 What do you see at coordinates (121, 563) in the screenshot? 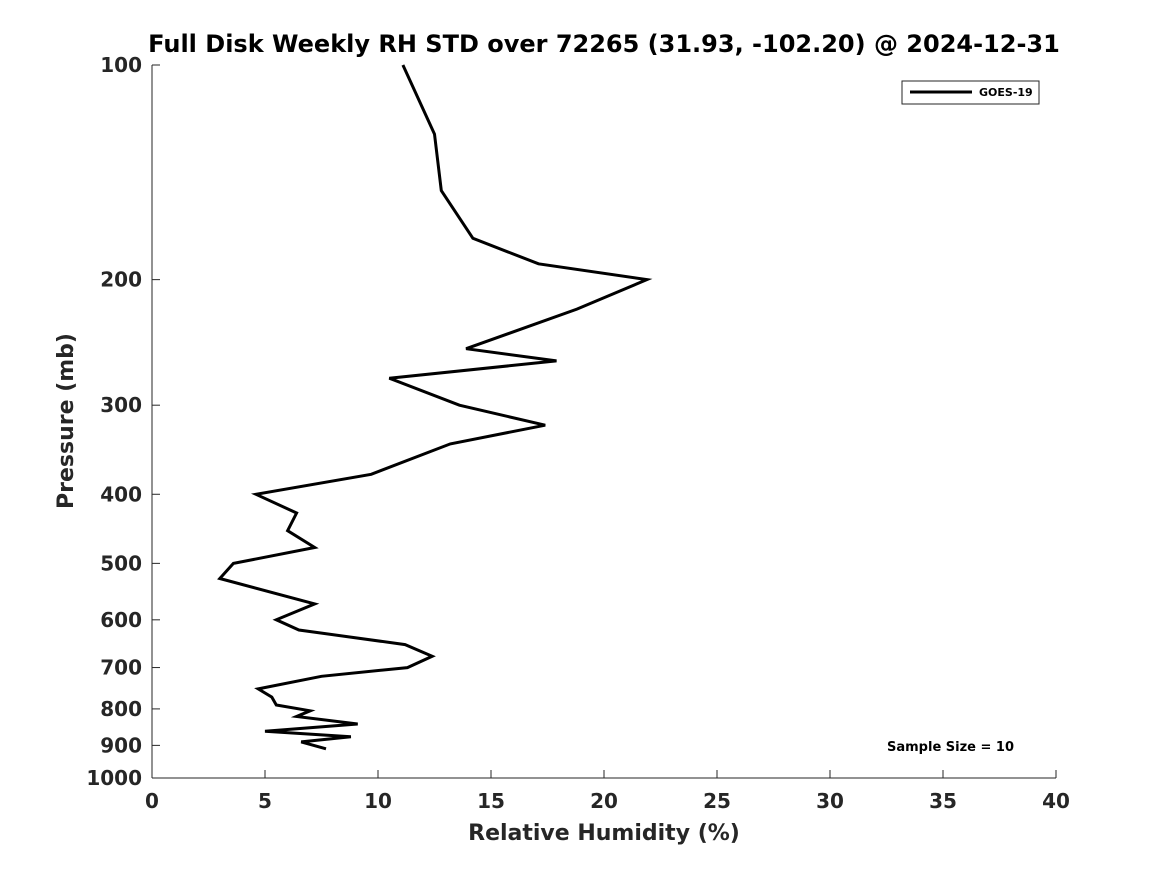
I see `y-tick-label: 500` at bounding box center [121, 563].